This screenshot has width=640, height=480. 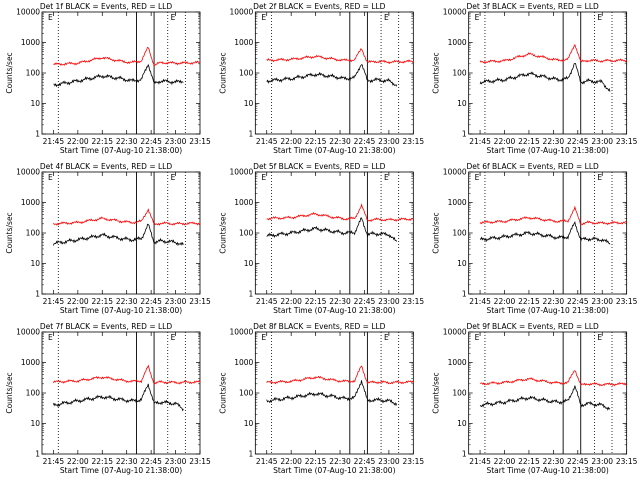 What do you see at coordinates (319, 6) in the screenshot?
I see `panel-title: Det 2f BLACK = Events, RED = LLD` at bounding box center [319, 6].